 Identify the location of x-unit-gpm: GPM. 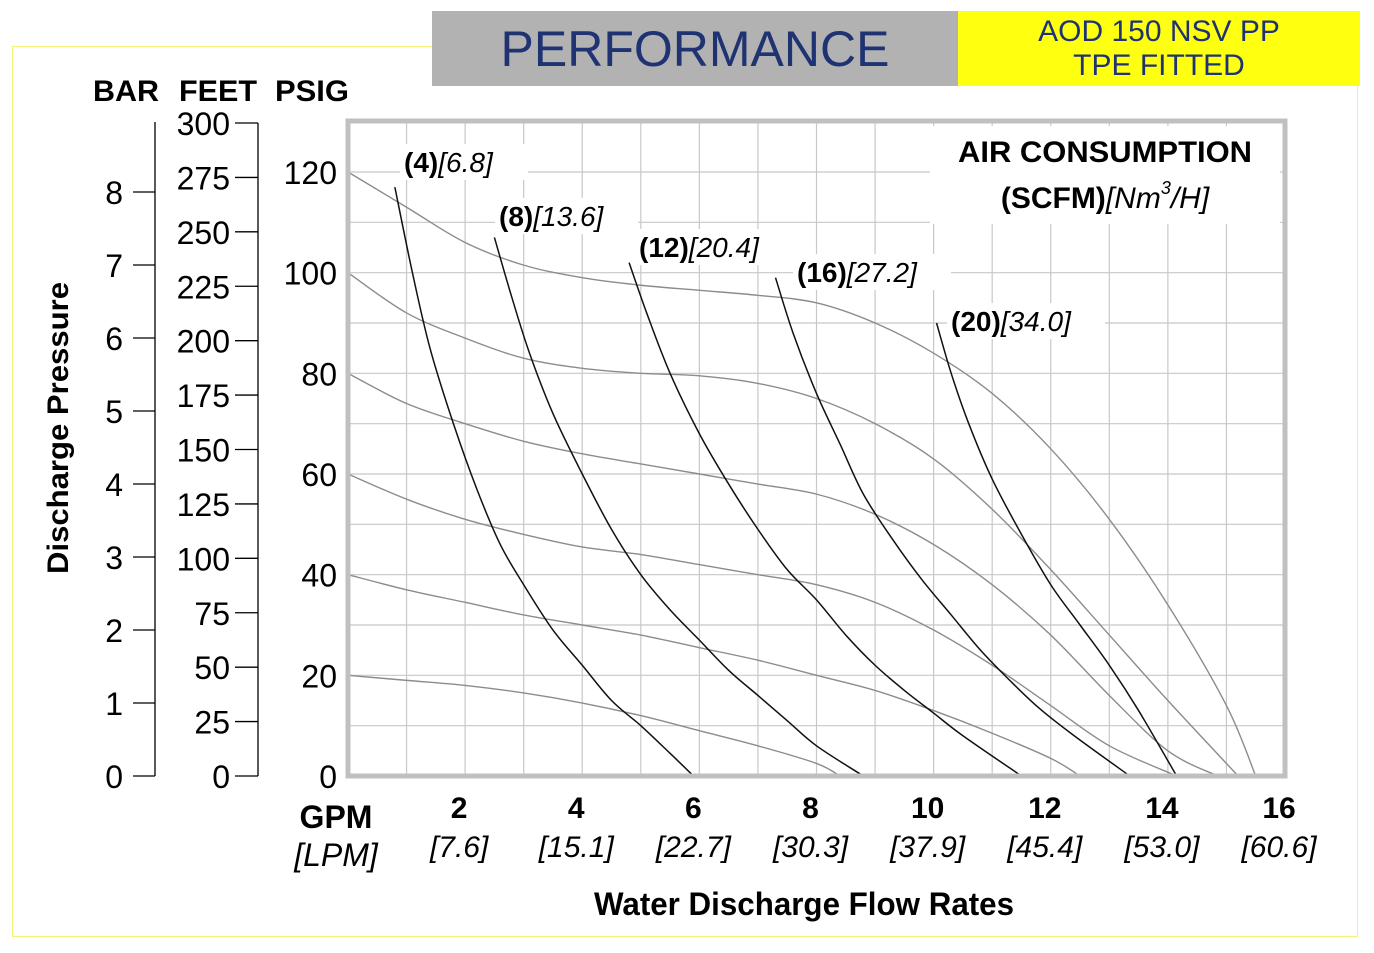
(336, 817).